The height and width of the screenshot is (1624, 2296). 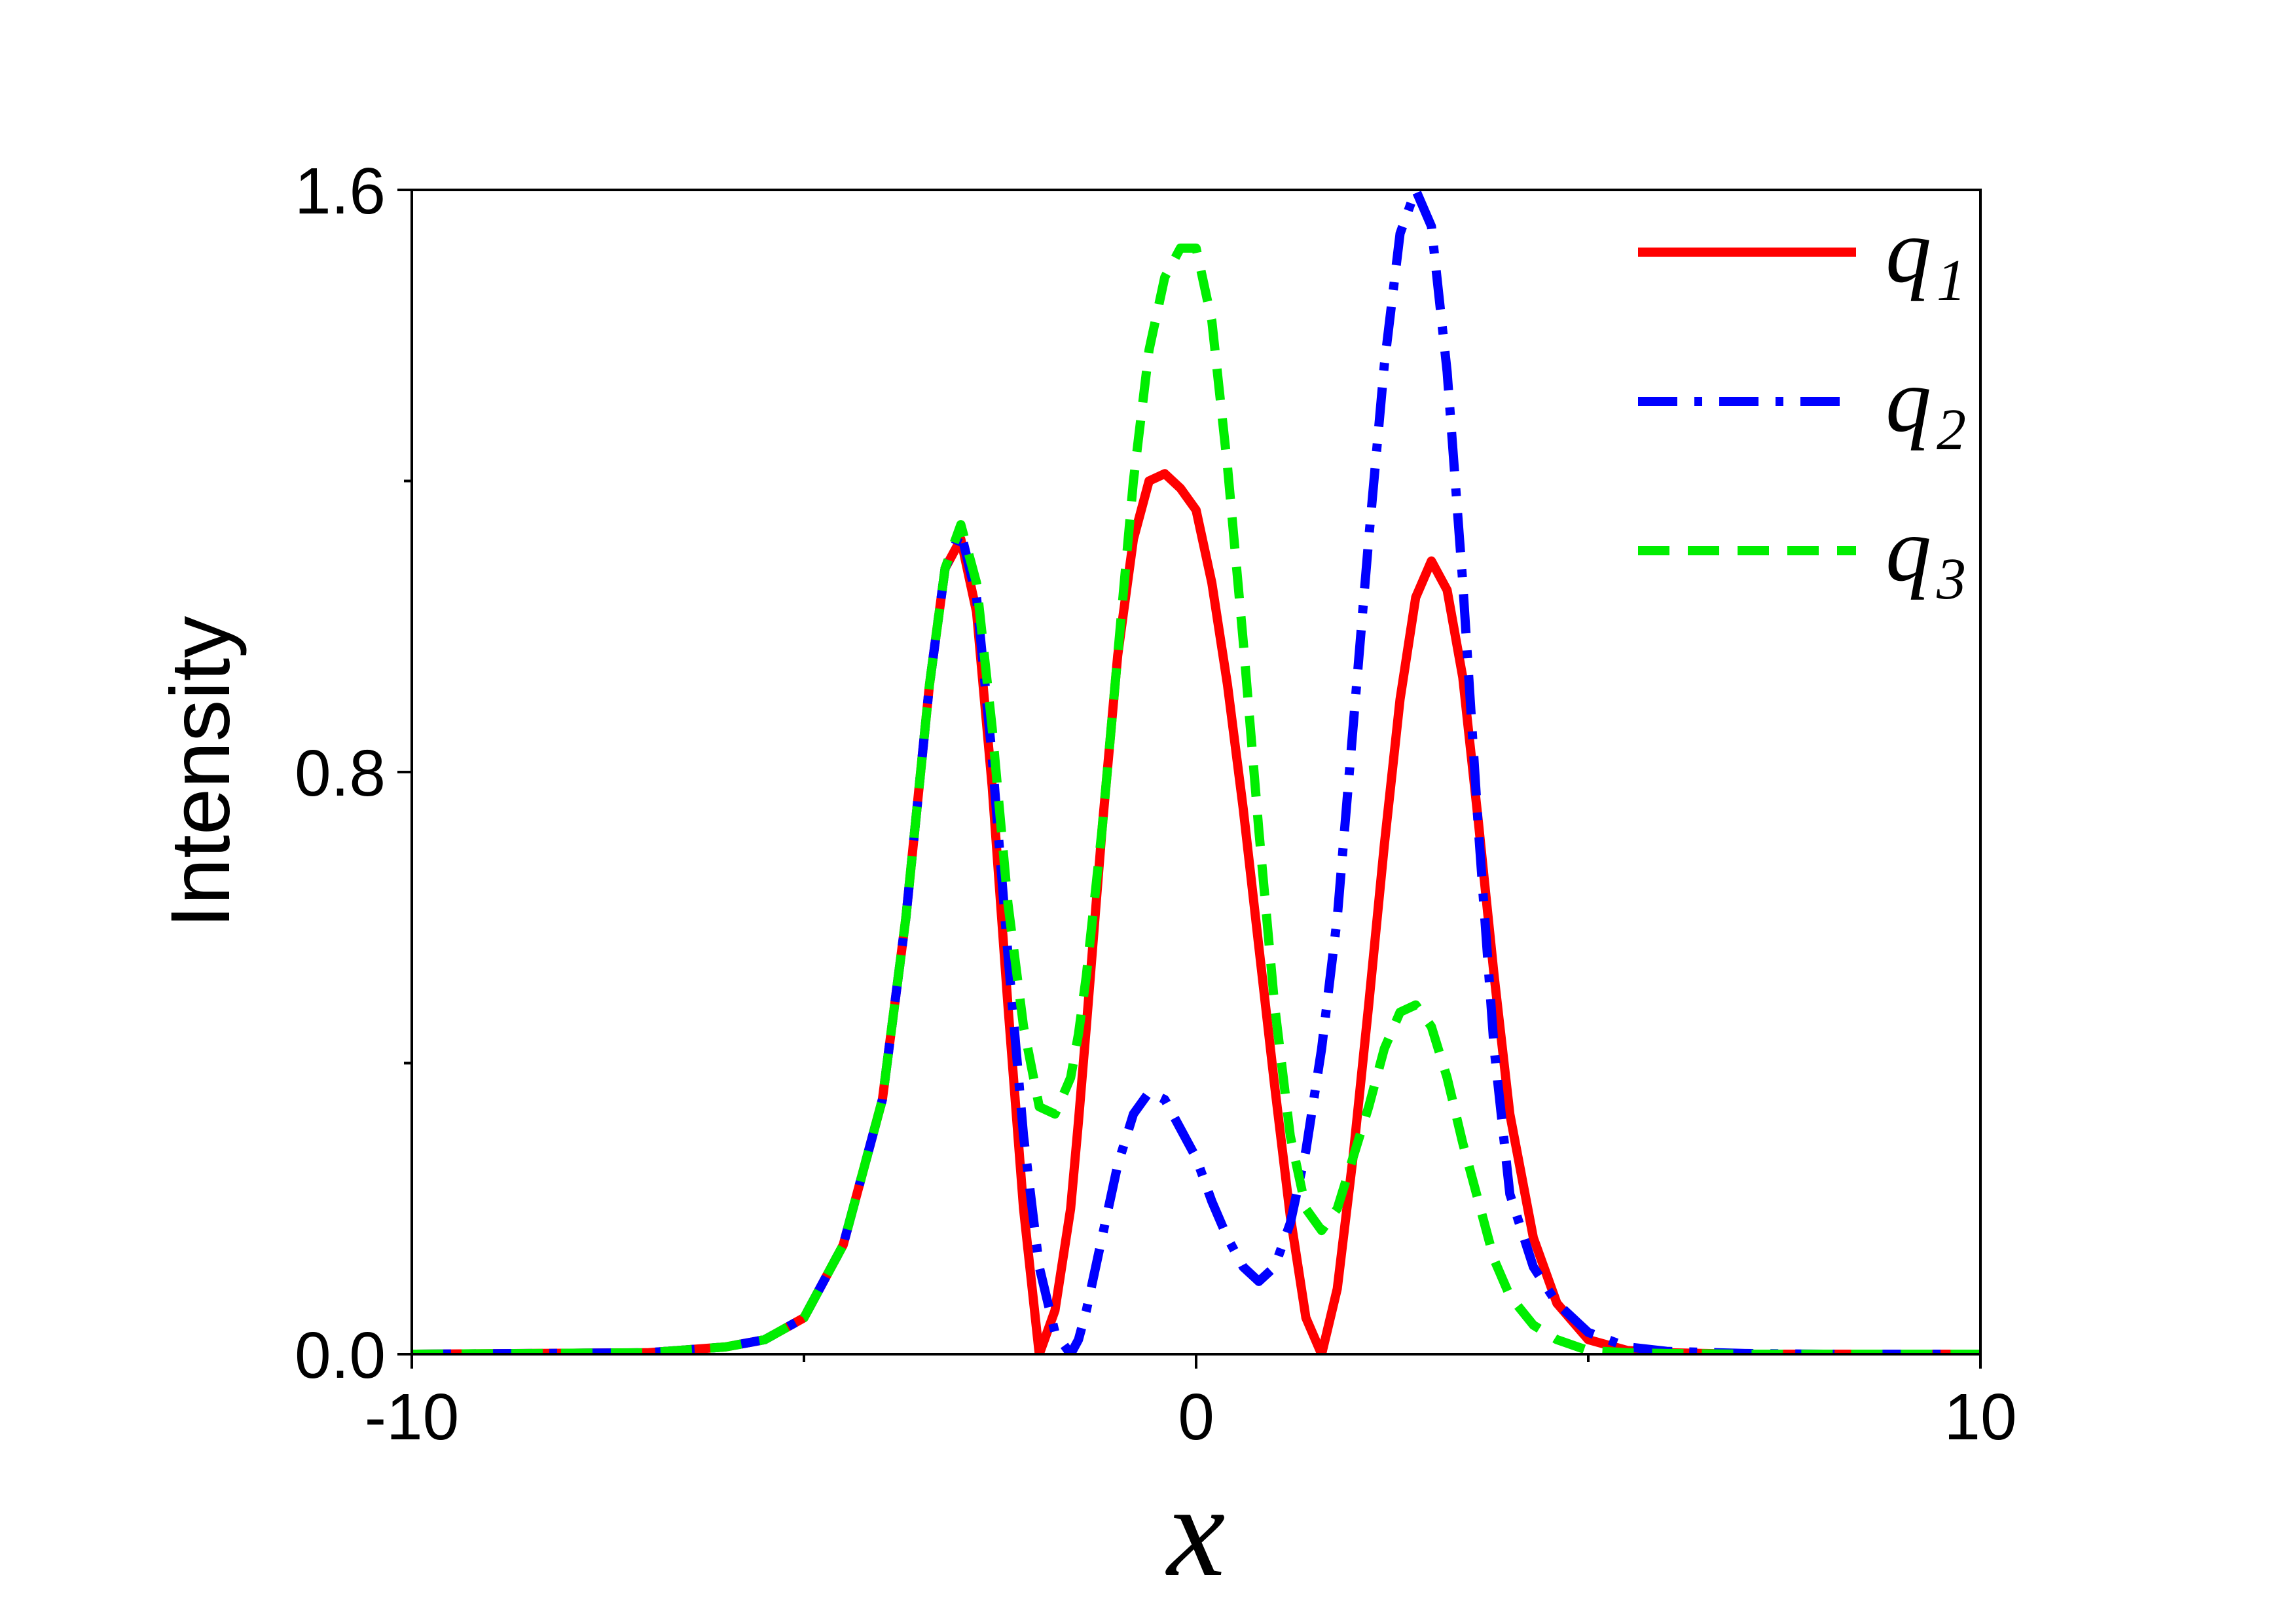 What do you see at coordinates (340, 773) in the screenshot?
I see `y-tick-label: 0.8` at bounding box center [340, 773].